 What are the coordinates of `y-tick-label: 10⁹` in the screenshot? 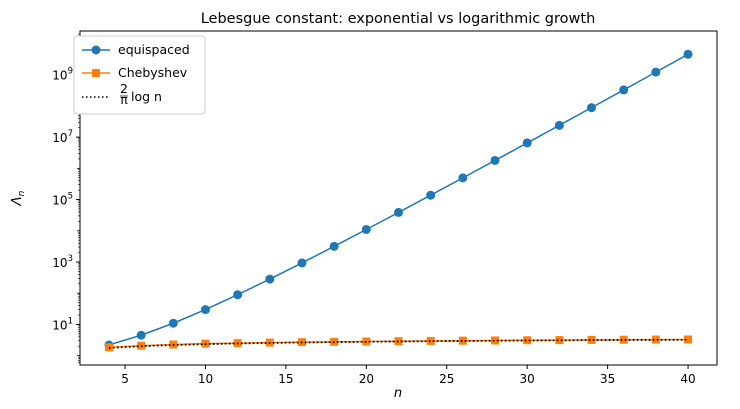 It's located at (62, 75).